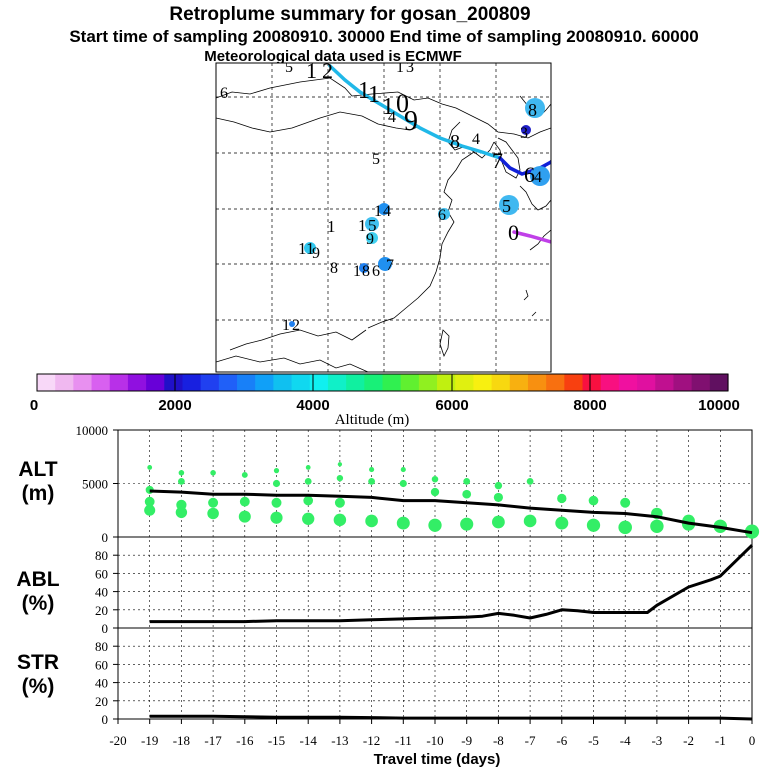 The height and width of the screenshot is (768, 768). I want to click on x-tick-label: -11, so click(403, 740).